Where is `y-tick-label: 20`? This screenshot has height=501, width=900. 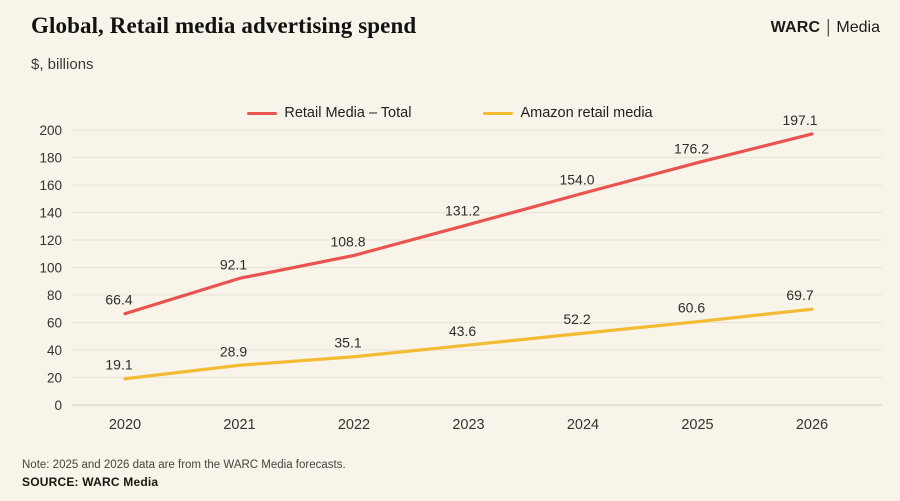
y-tick-label: 20 is located at coordinates (54, 378).